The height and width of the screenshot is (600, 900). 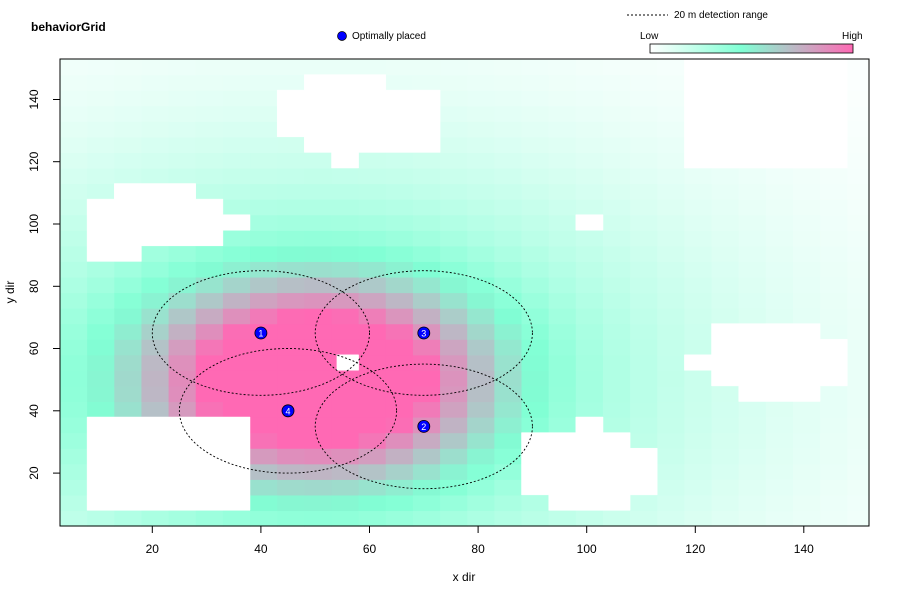 What do you see at coordinates (423, 333) in the screenshot?
I see `detection-range-circle` at bounding box center [423, 333].